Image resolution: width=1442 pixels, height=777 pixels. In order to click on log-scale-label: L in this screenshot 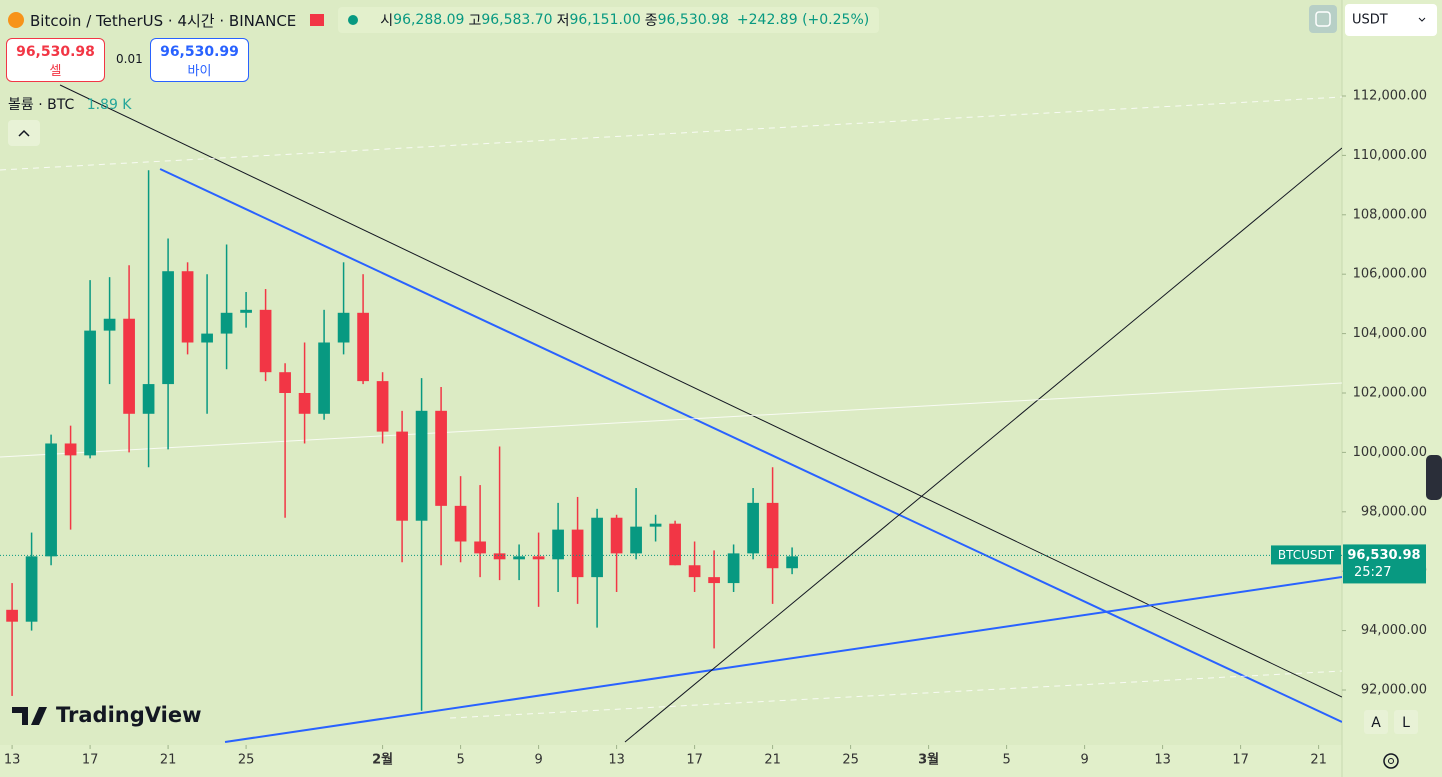, I will do `click(1406, 723)`.